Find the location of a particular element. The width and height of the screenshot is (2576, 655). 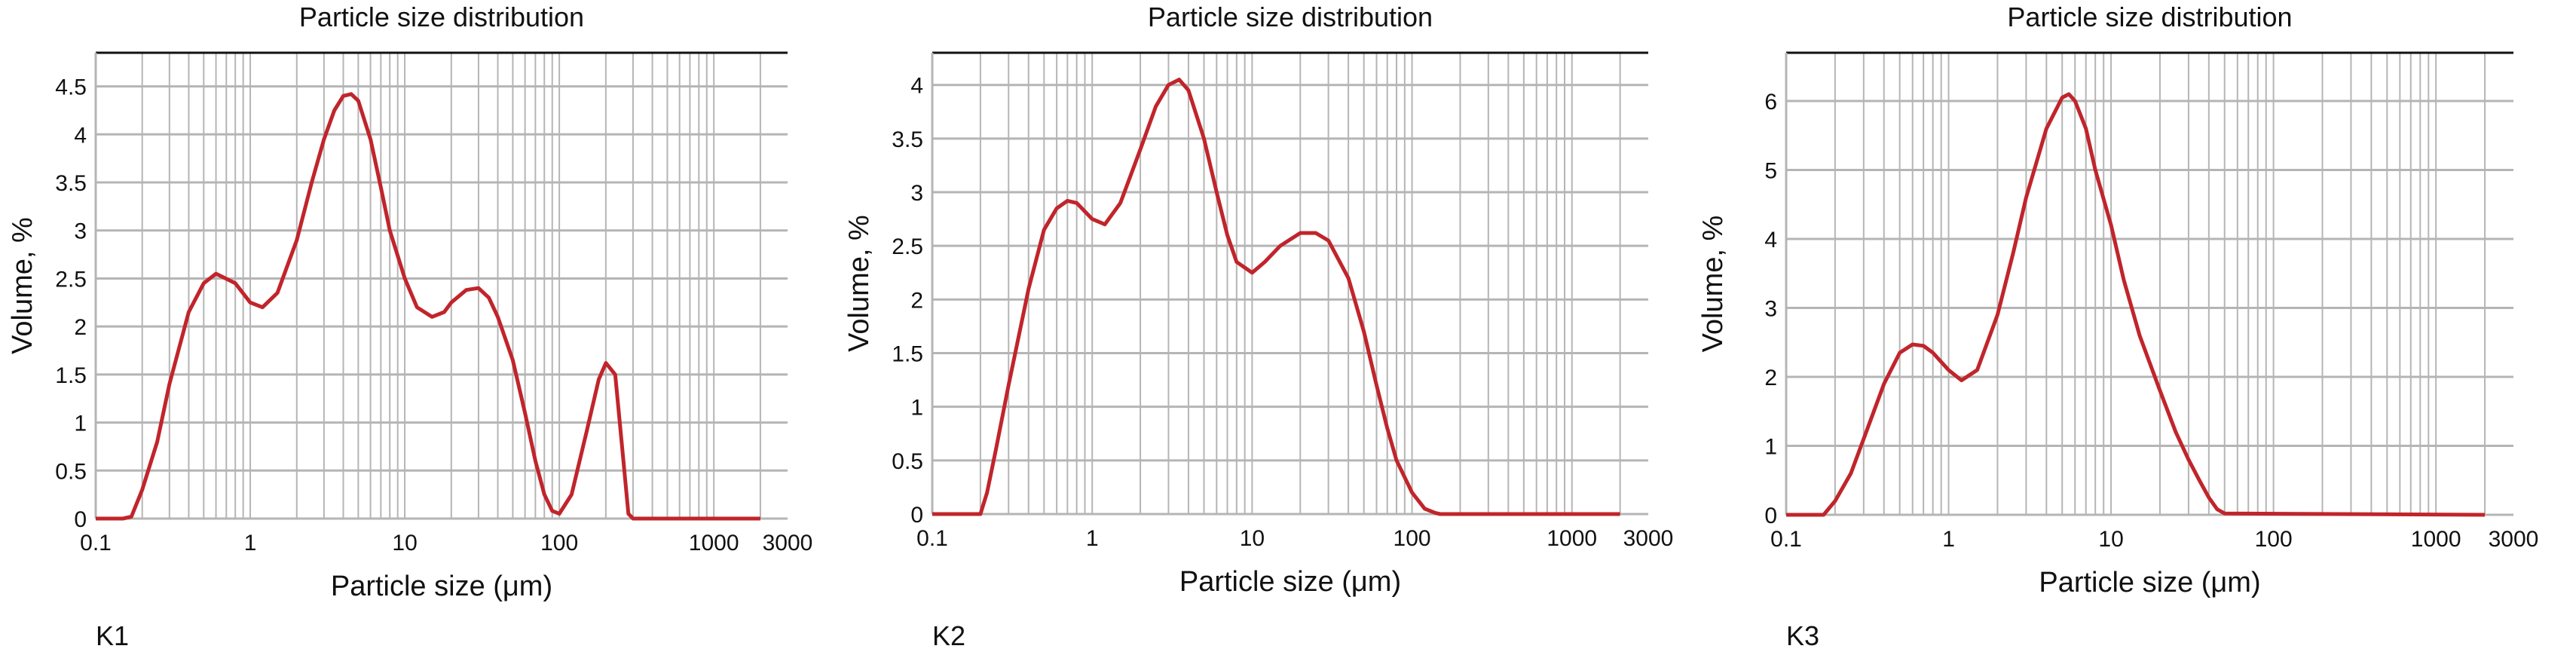

panel-label: K1 is located at coordinates (112, 635).